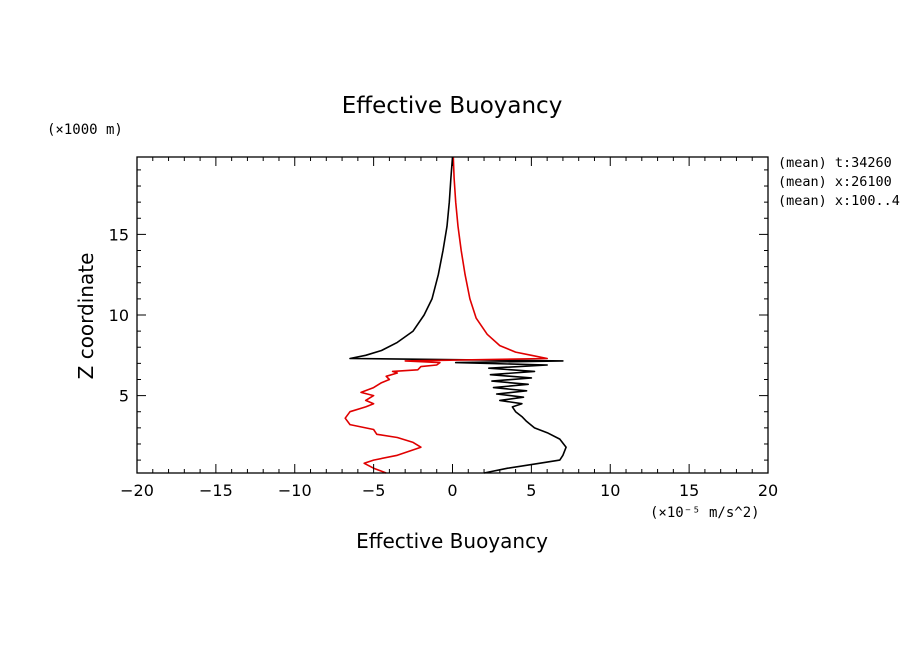  What do you see at coordinates (374, 490) in the screenshot?
I see `x-tick-label: −5` at bounding box center [374, 490].